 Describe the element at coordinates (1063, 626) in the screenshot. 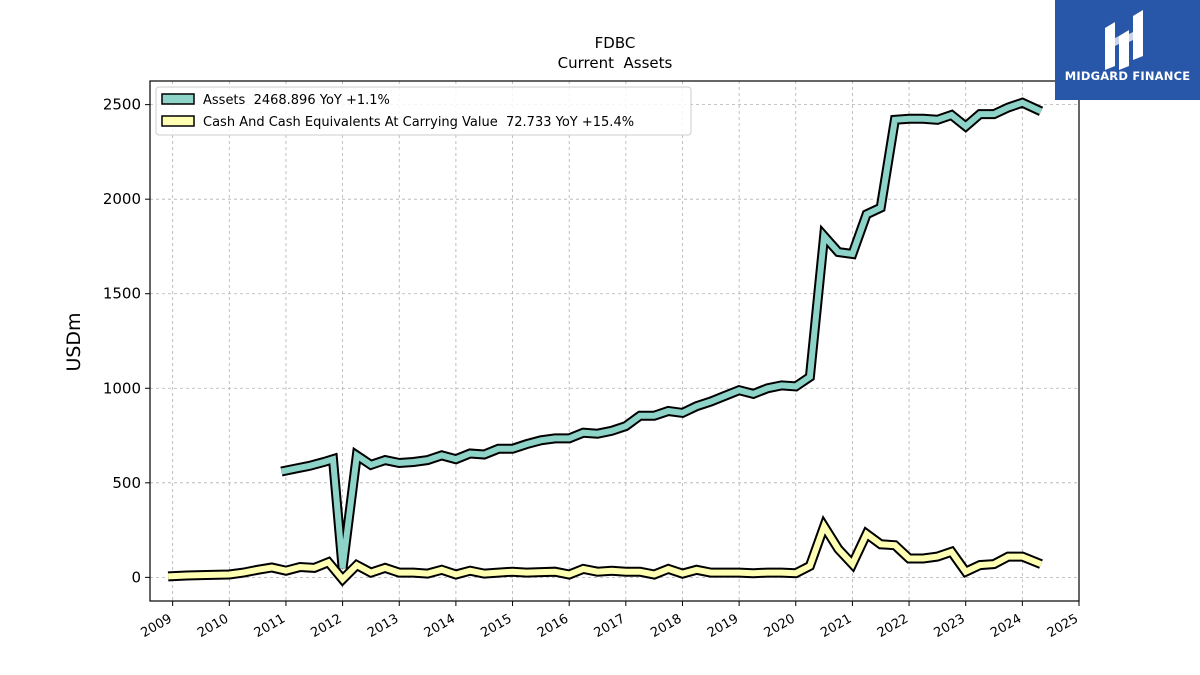

I see `x-tick-label: 2025` at that location.